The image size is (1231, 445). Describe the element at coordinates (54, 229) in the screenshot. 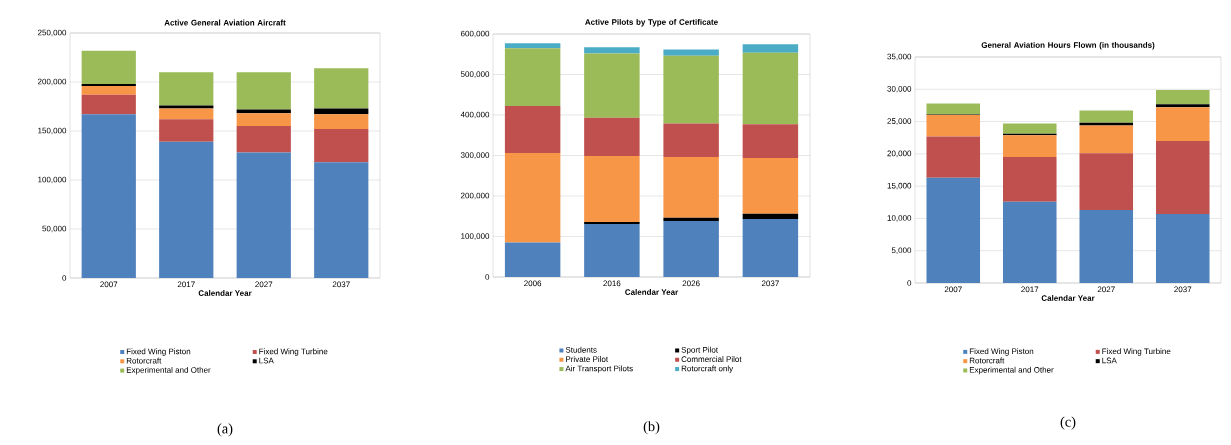

I see `y-tick-label: 50,000` at that location.